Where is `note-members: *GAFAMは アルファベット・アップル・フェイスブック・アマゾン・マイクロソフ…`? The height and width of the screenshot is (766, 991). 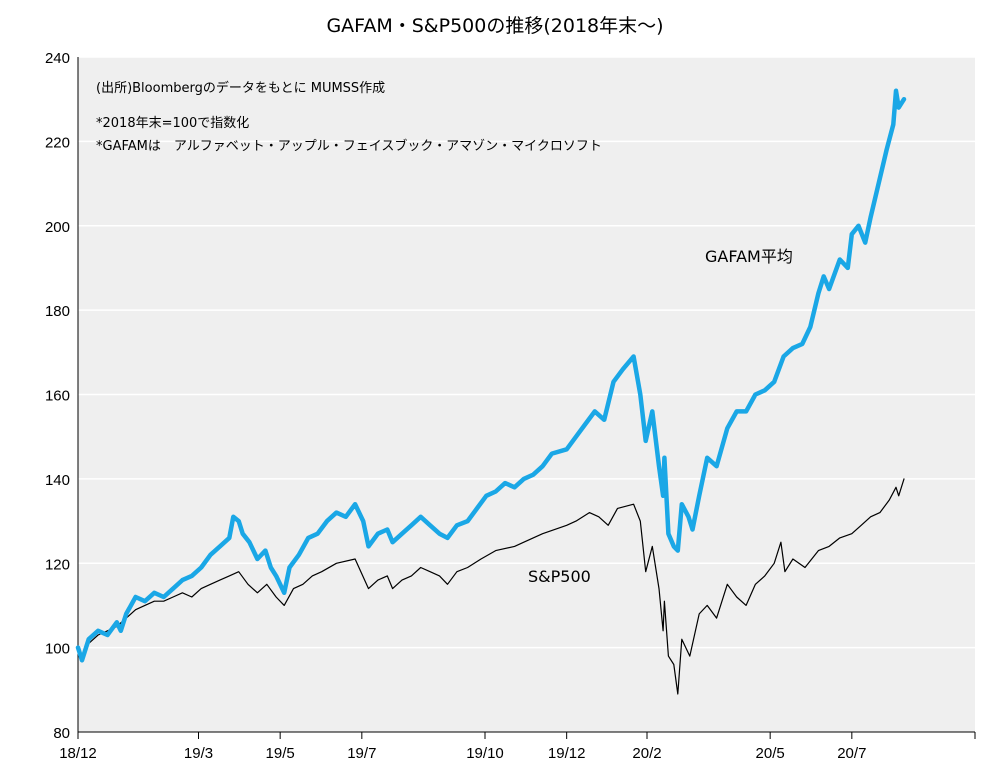 note-members: *GAFAMは アルファベット・アップル・フェイスブック・アマゾン・マイクロソフ… is located at coordinates (349, 146).